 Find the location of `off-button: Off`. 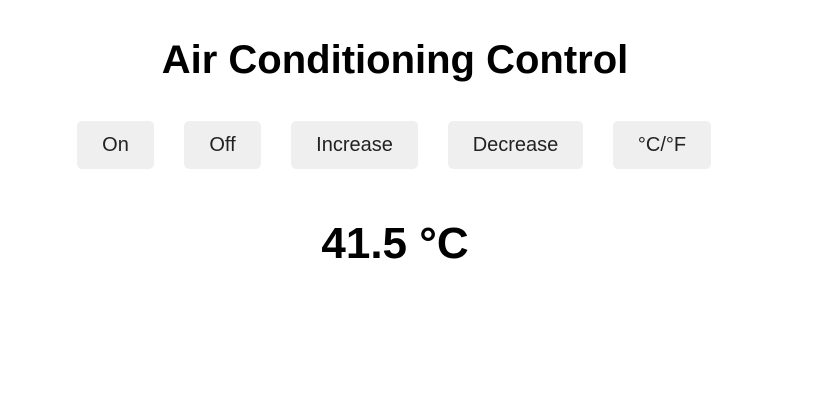

off-button: Off is located at coordinates (222, 145).